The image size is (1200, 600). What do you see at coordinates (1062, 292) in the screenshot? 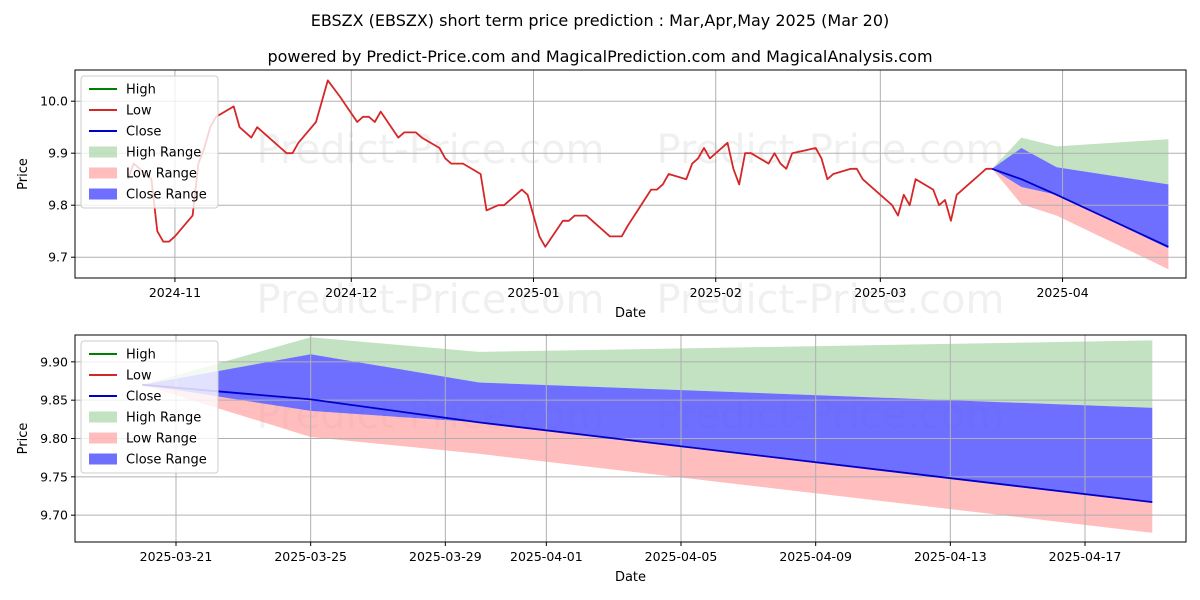
I see `x-tick-label: 2025-04` at bounding box center [1062, 292].